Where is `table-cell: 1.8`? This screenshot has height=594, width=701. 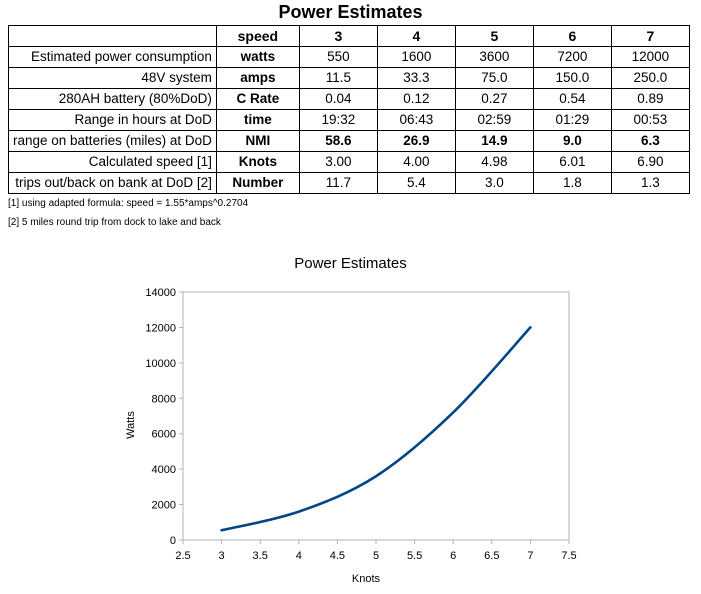
table-cell: 1.8 is located at coordinates (572, 183).